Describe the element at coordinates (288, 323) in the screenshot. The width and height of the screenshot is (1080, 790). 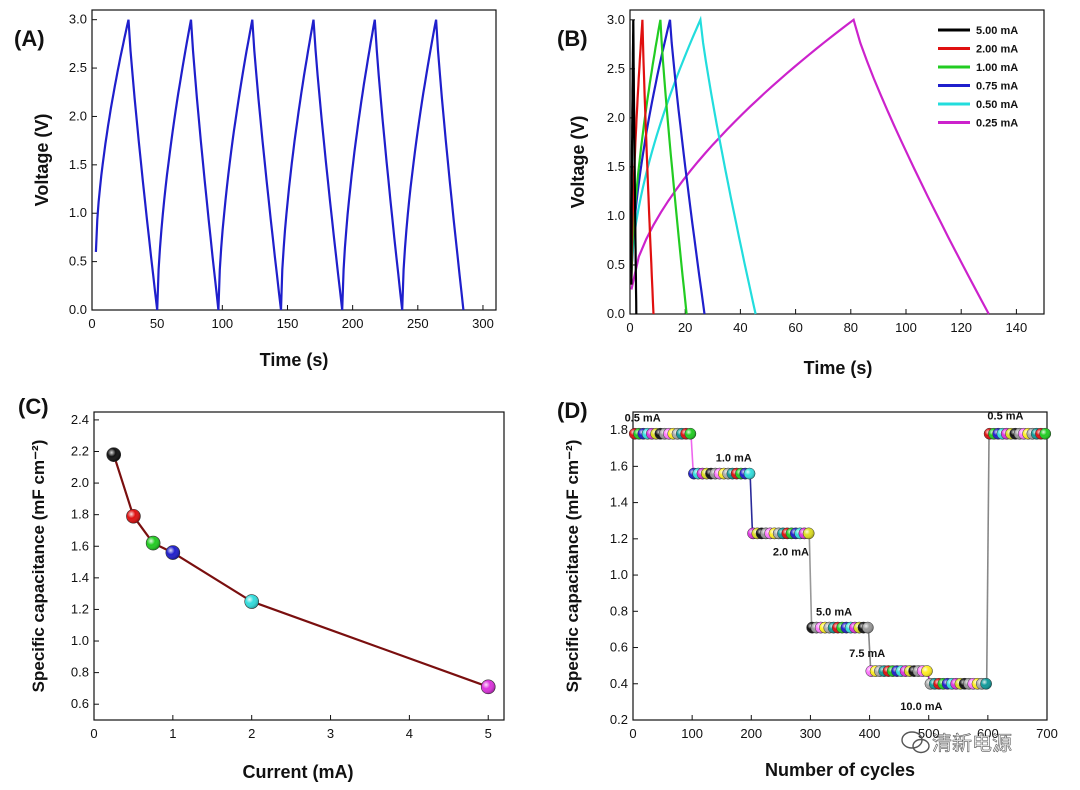
I see `panel-a-xtick-label: 150` at that location.